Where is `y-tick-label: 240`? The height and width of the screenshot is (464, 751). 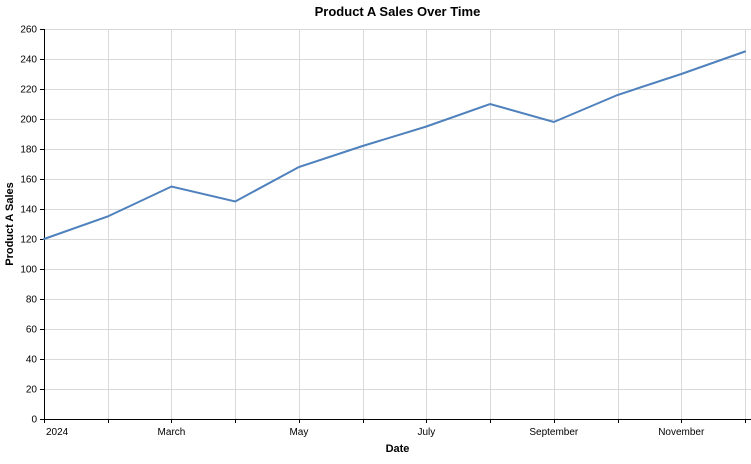 y-tick-label: 240 is located at coordinates (28, 60).